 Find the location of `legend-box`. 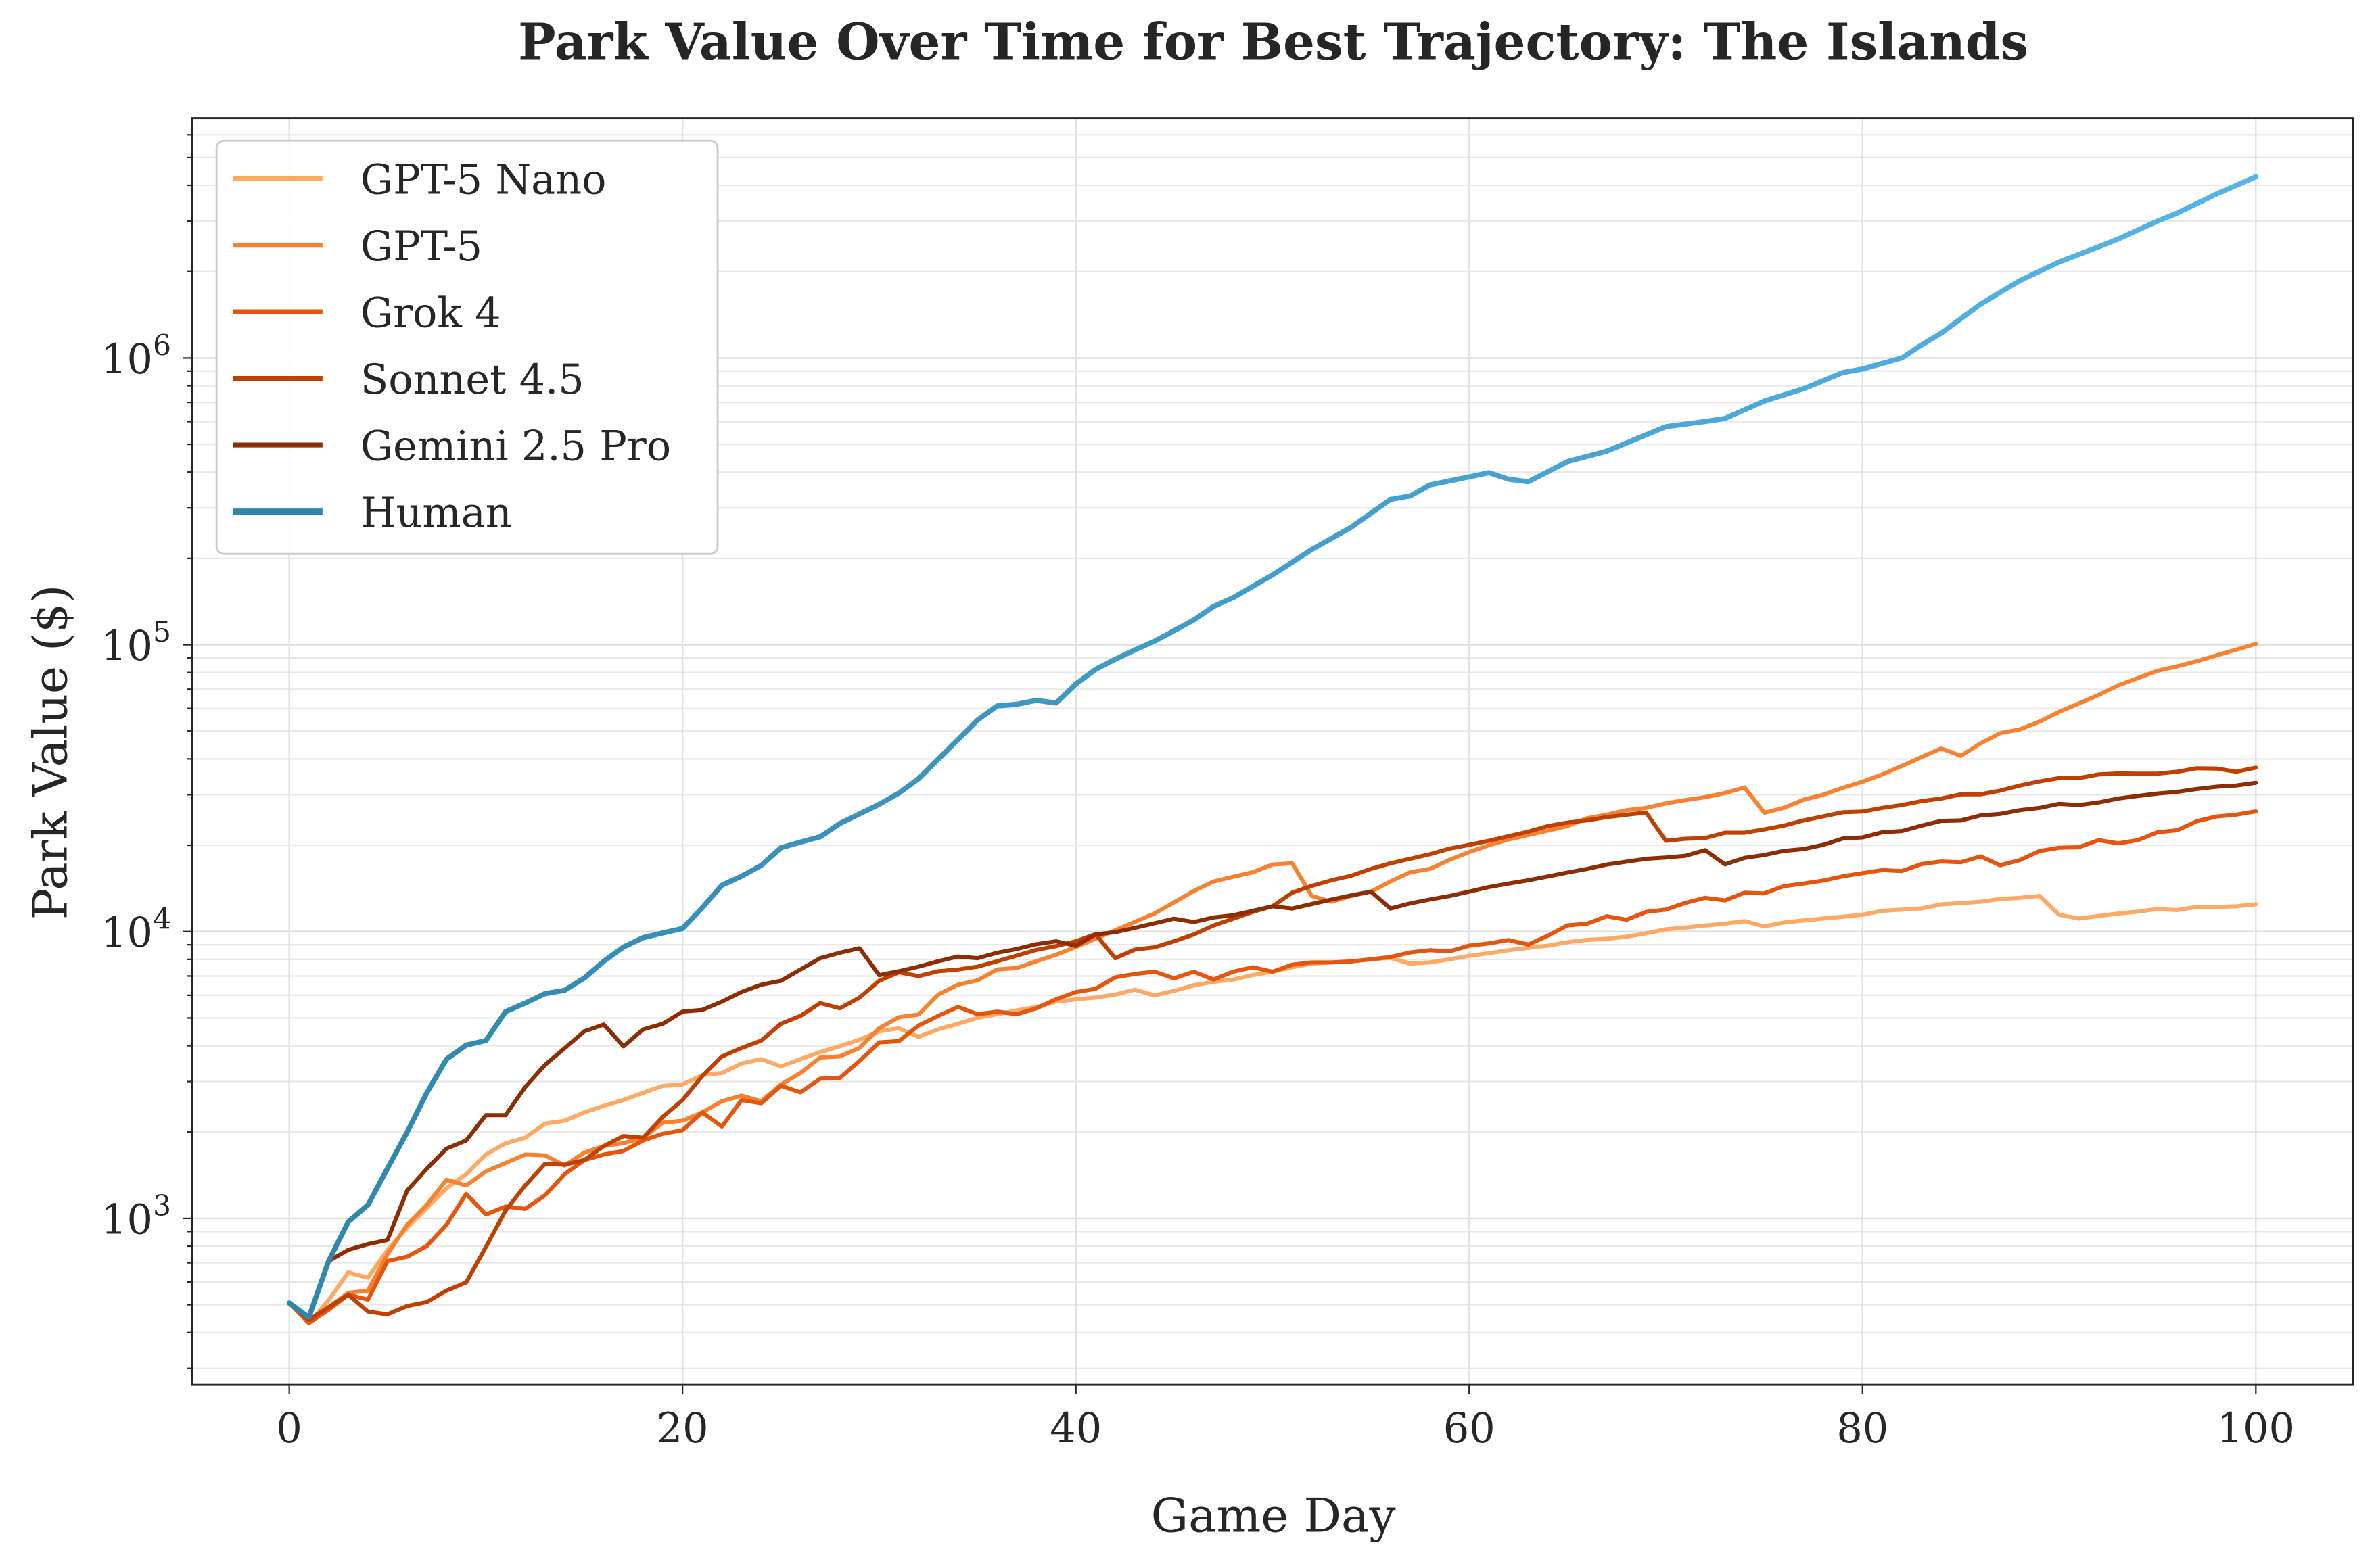

legend-box is located at coordinates (467, 347).